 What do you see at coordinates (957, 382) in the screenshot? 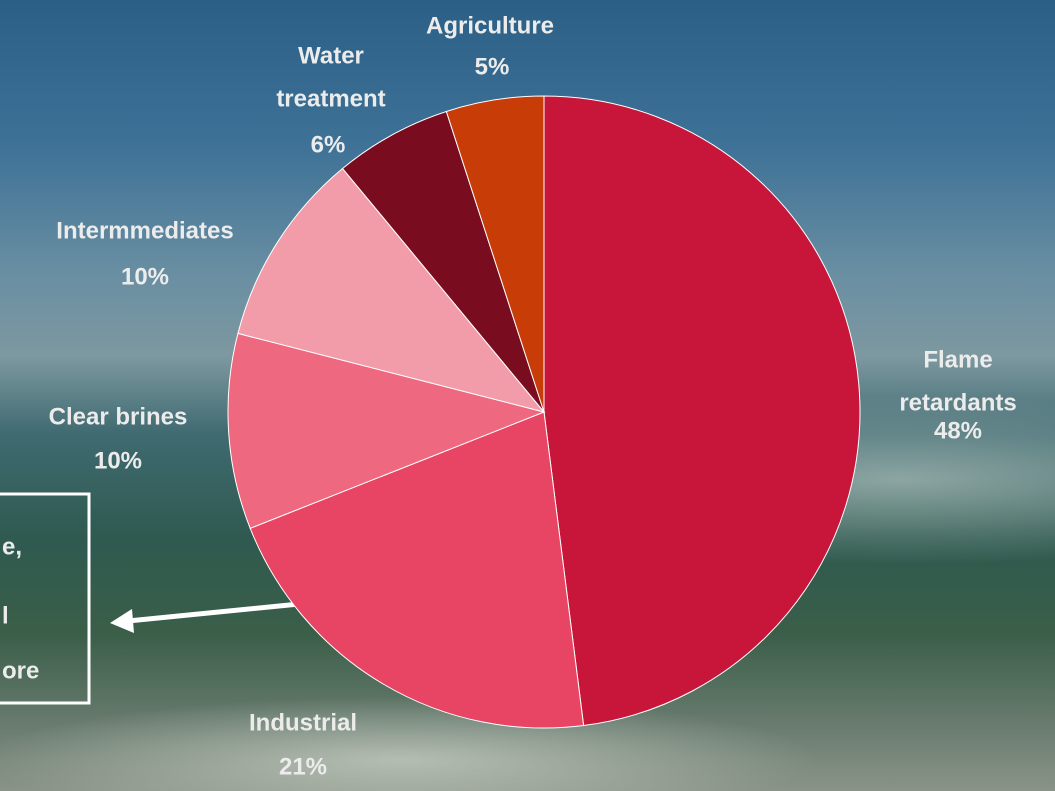
I see `slice-label: Flame retardants` at bounding box center [957, 382].